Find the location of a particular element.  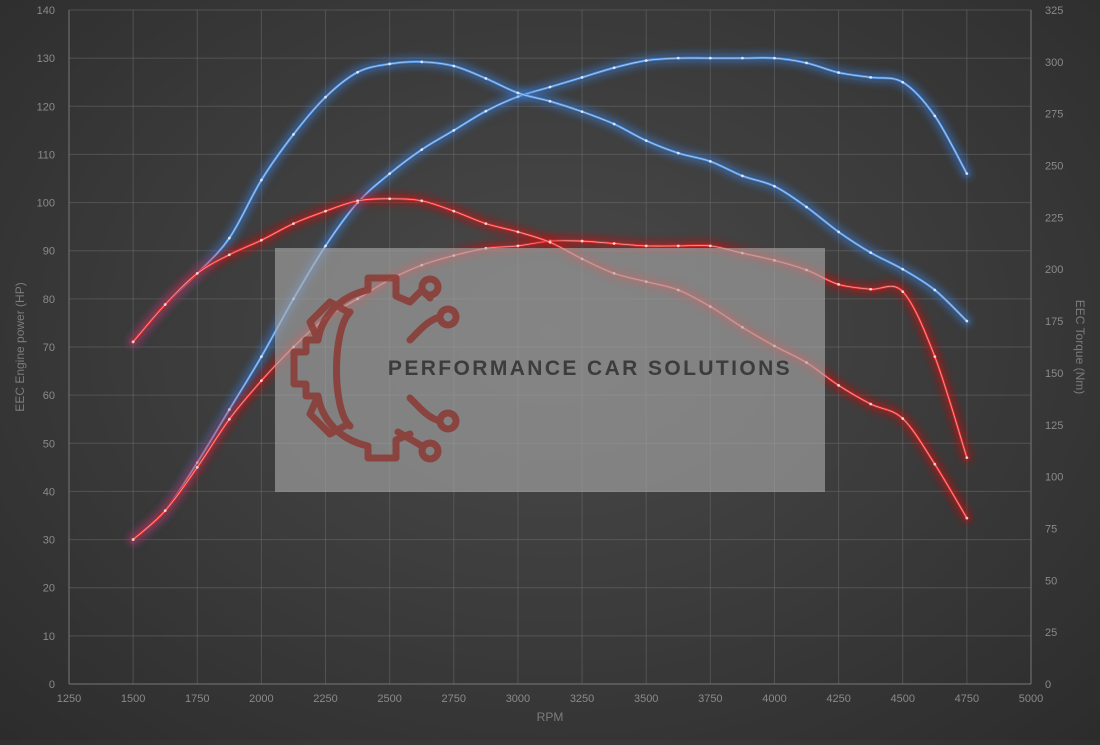

y-right-tick-label: 0 is located at coordinates (1048, 685).